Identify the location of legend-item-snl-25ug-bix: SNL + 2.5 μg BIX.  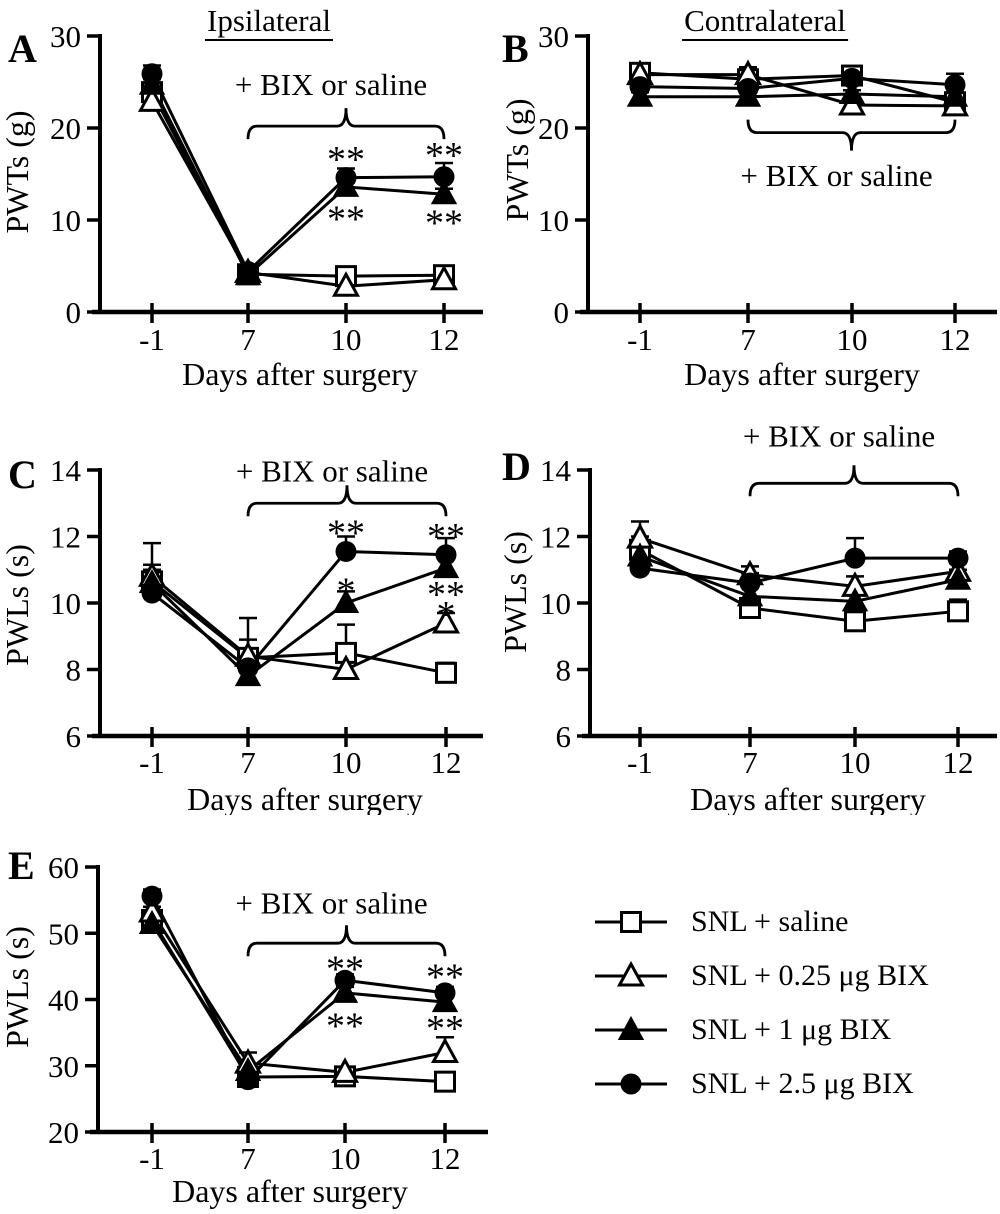
(761, 1084).